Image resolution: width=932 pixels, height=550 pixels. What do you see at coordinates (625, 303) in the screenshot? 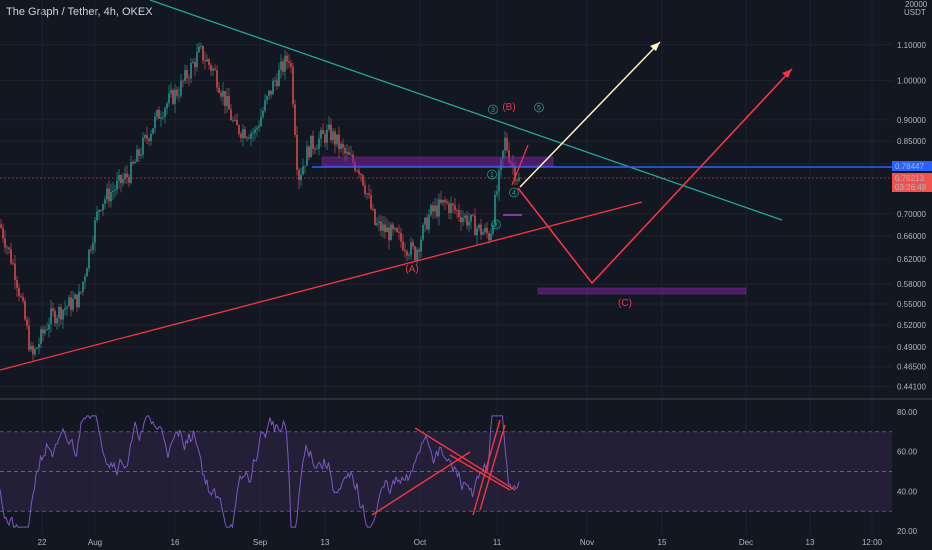
I see `wave-label: (C)` at bounding box center [625, 303].